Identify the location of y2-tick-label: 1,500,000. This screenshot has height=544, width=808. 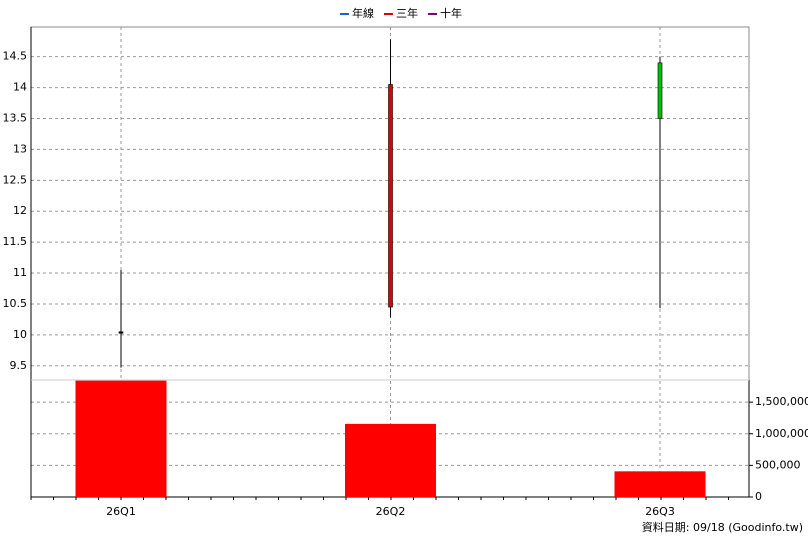
(781, 401).